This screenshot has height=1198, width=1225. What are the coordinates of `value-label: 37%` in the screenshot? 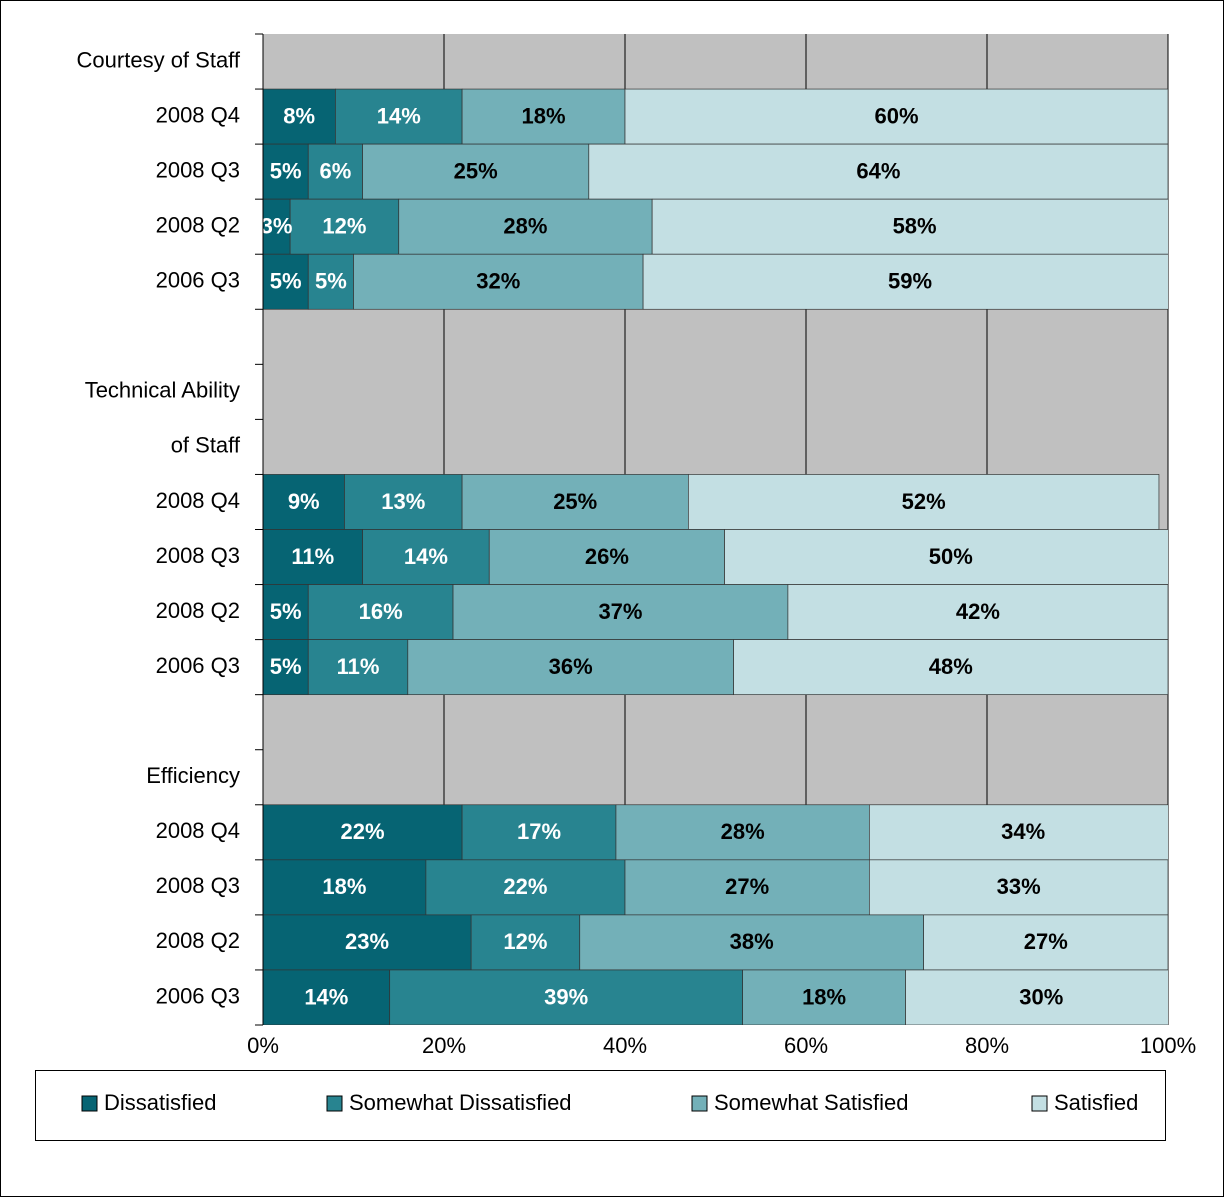 It's located at (620, 611).